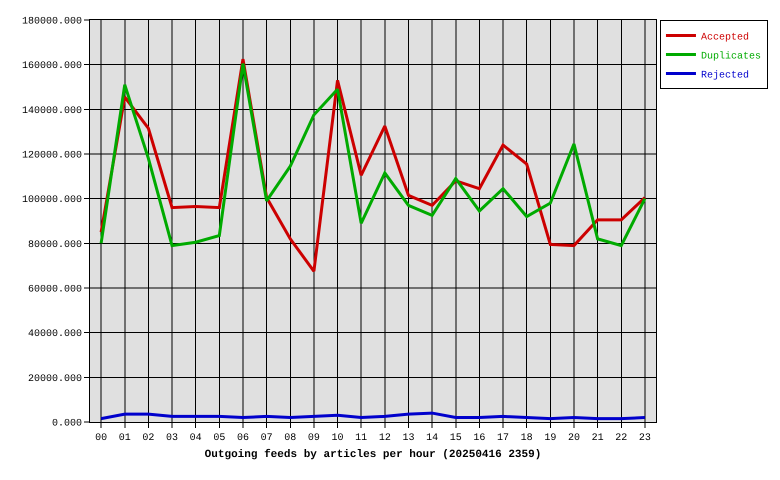 The height and width of the screenshot is (480, 780). What do you see at coordinates (55, 334) in the screenshot?
I see `y-tick-label: 40000.000` at bounding box center [55, 334].